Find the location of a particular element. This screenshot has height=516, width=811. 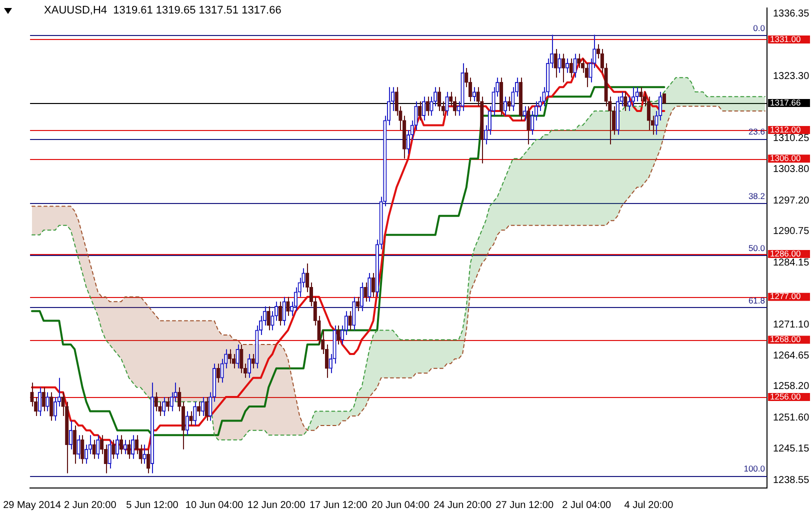

y-tick-label: 1251.60 is located at coordinates (791, 418).